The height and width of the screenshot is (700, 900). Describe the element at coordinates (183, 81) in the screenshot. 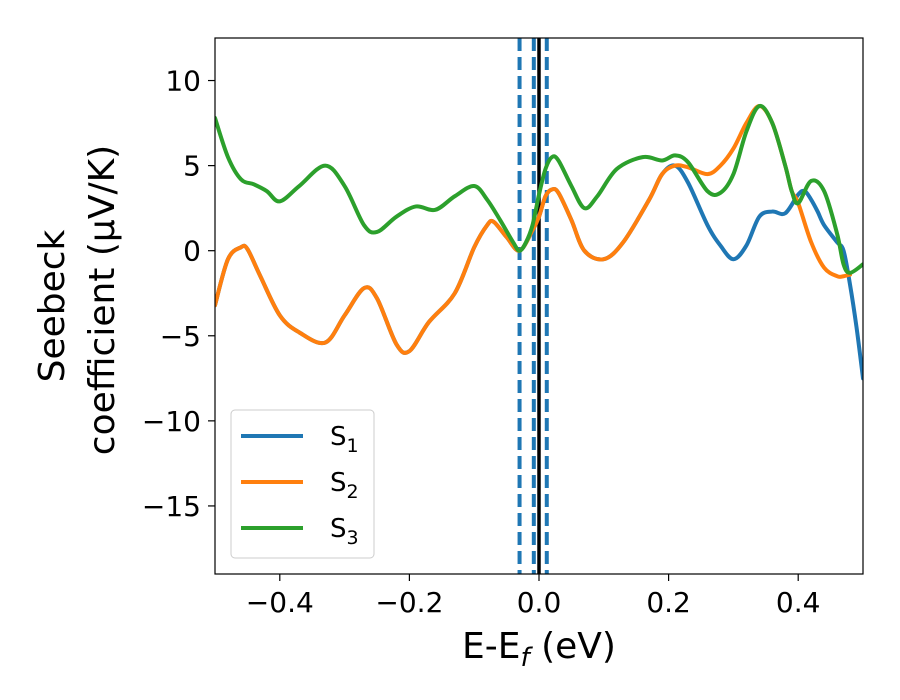

I see `y-tick-label: 10` at that location.